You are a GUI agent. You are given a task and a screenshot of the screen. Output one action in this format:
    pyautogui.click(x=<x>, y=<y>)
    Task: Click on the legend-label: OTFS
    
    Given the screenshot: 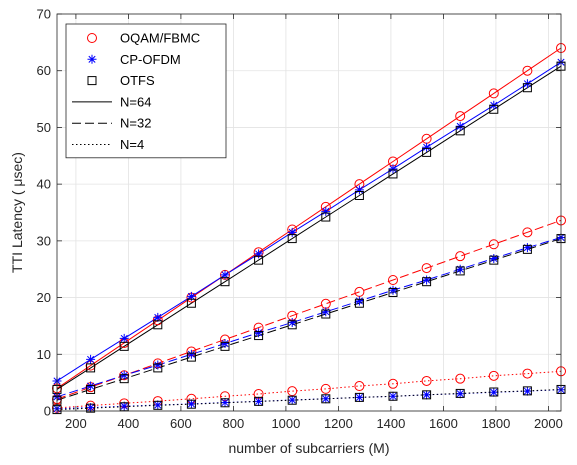 What is the action you would take?
    pyautogui.click(x=137, y=80)
    